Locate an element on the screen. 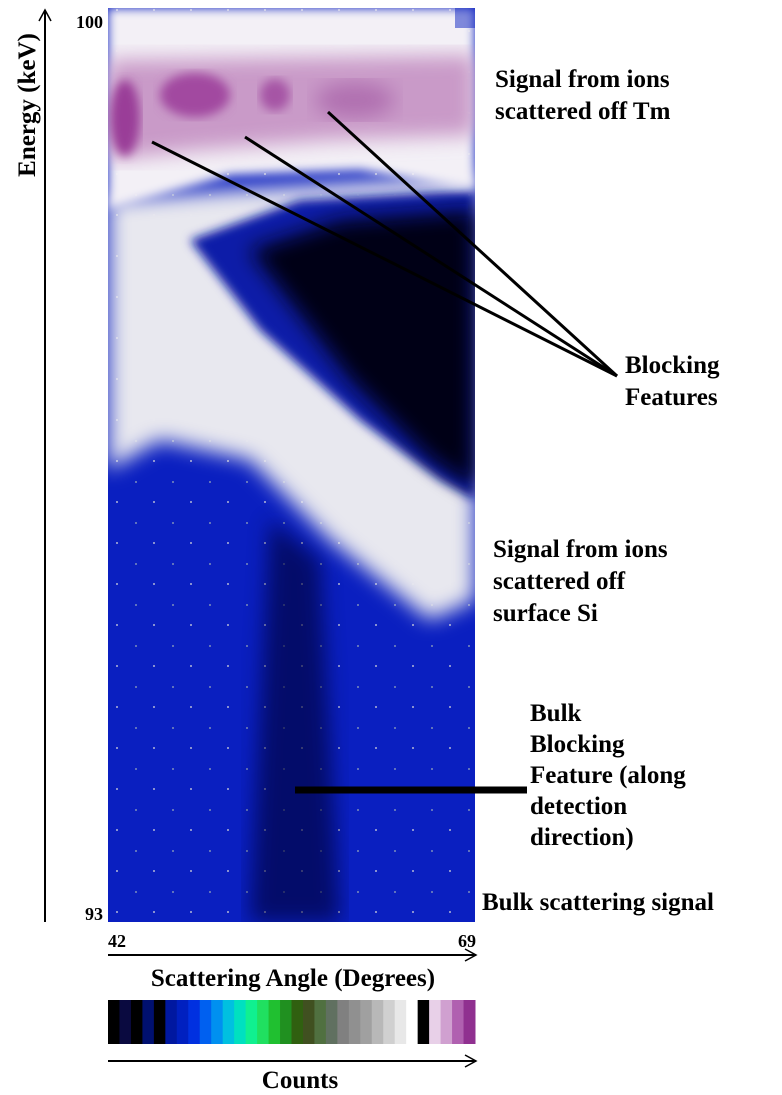 This screenshot has height=1095, width=782. x-axis-label: Scattering Angle (Degrees) is located at coordinates (293, 978).